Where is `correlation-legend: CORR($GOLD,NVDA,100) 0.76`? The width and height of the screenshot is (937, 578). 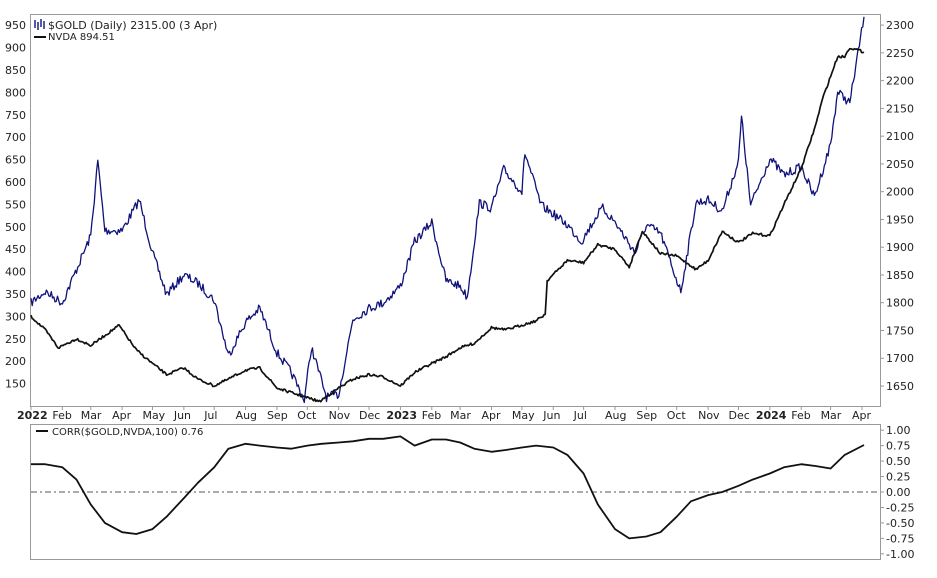 correlation-legend: CORR($GOLD,NVDA,100) 0.76 is located at coordinates (119, 432).